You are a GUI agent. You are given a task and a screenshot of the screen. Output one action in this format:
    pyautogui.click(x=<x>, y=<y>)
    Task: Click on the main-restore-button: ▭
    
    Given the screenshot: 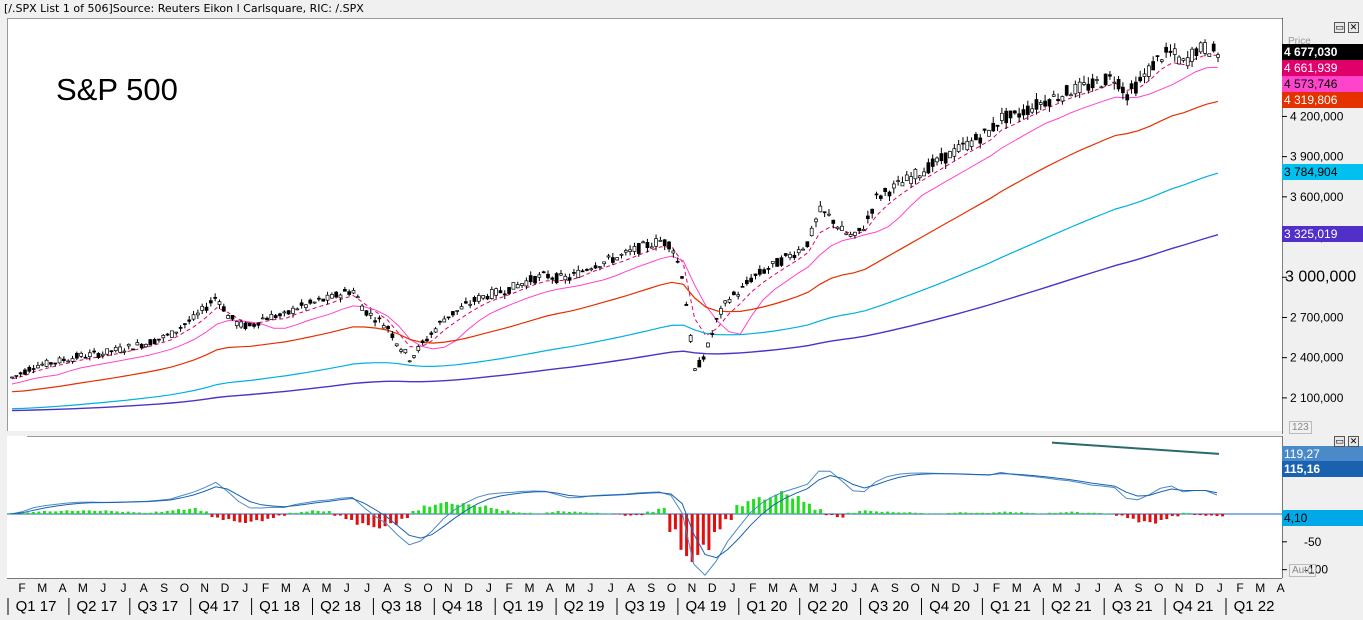 What is the action you would take?
    pyautogui.click(x=1339, y=27)
    